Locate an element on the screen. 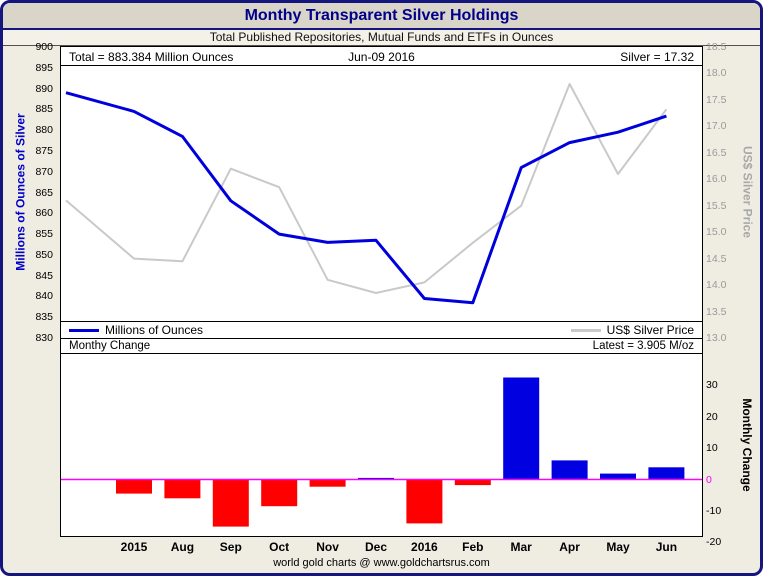  legend-label-ounces: Millions of Ounces is located at coordinates (154, 330).